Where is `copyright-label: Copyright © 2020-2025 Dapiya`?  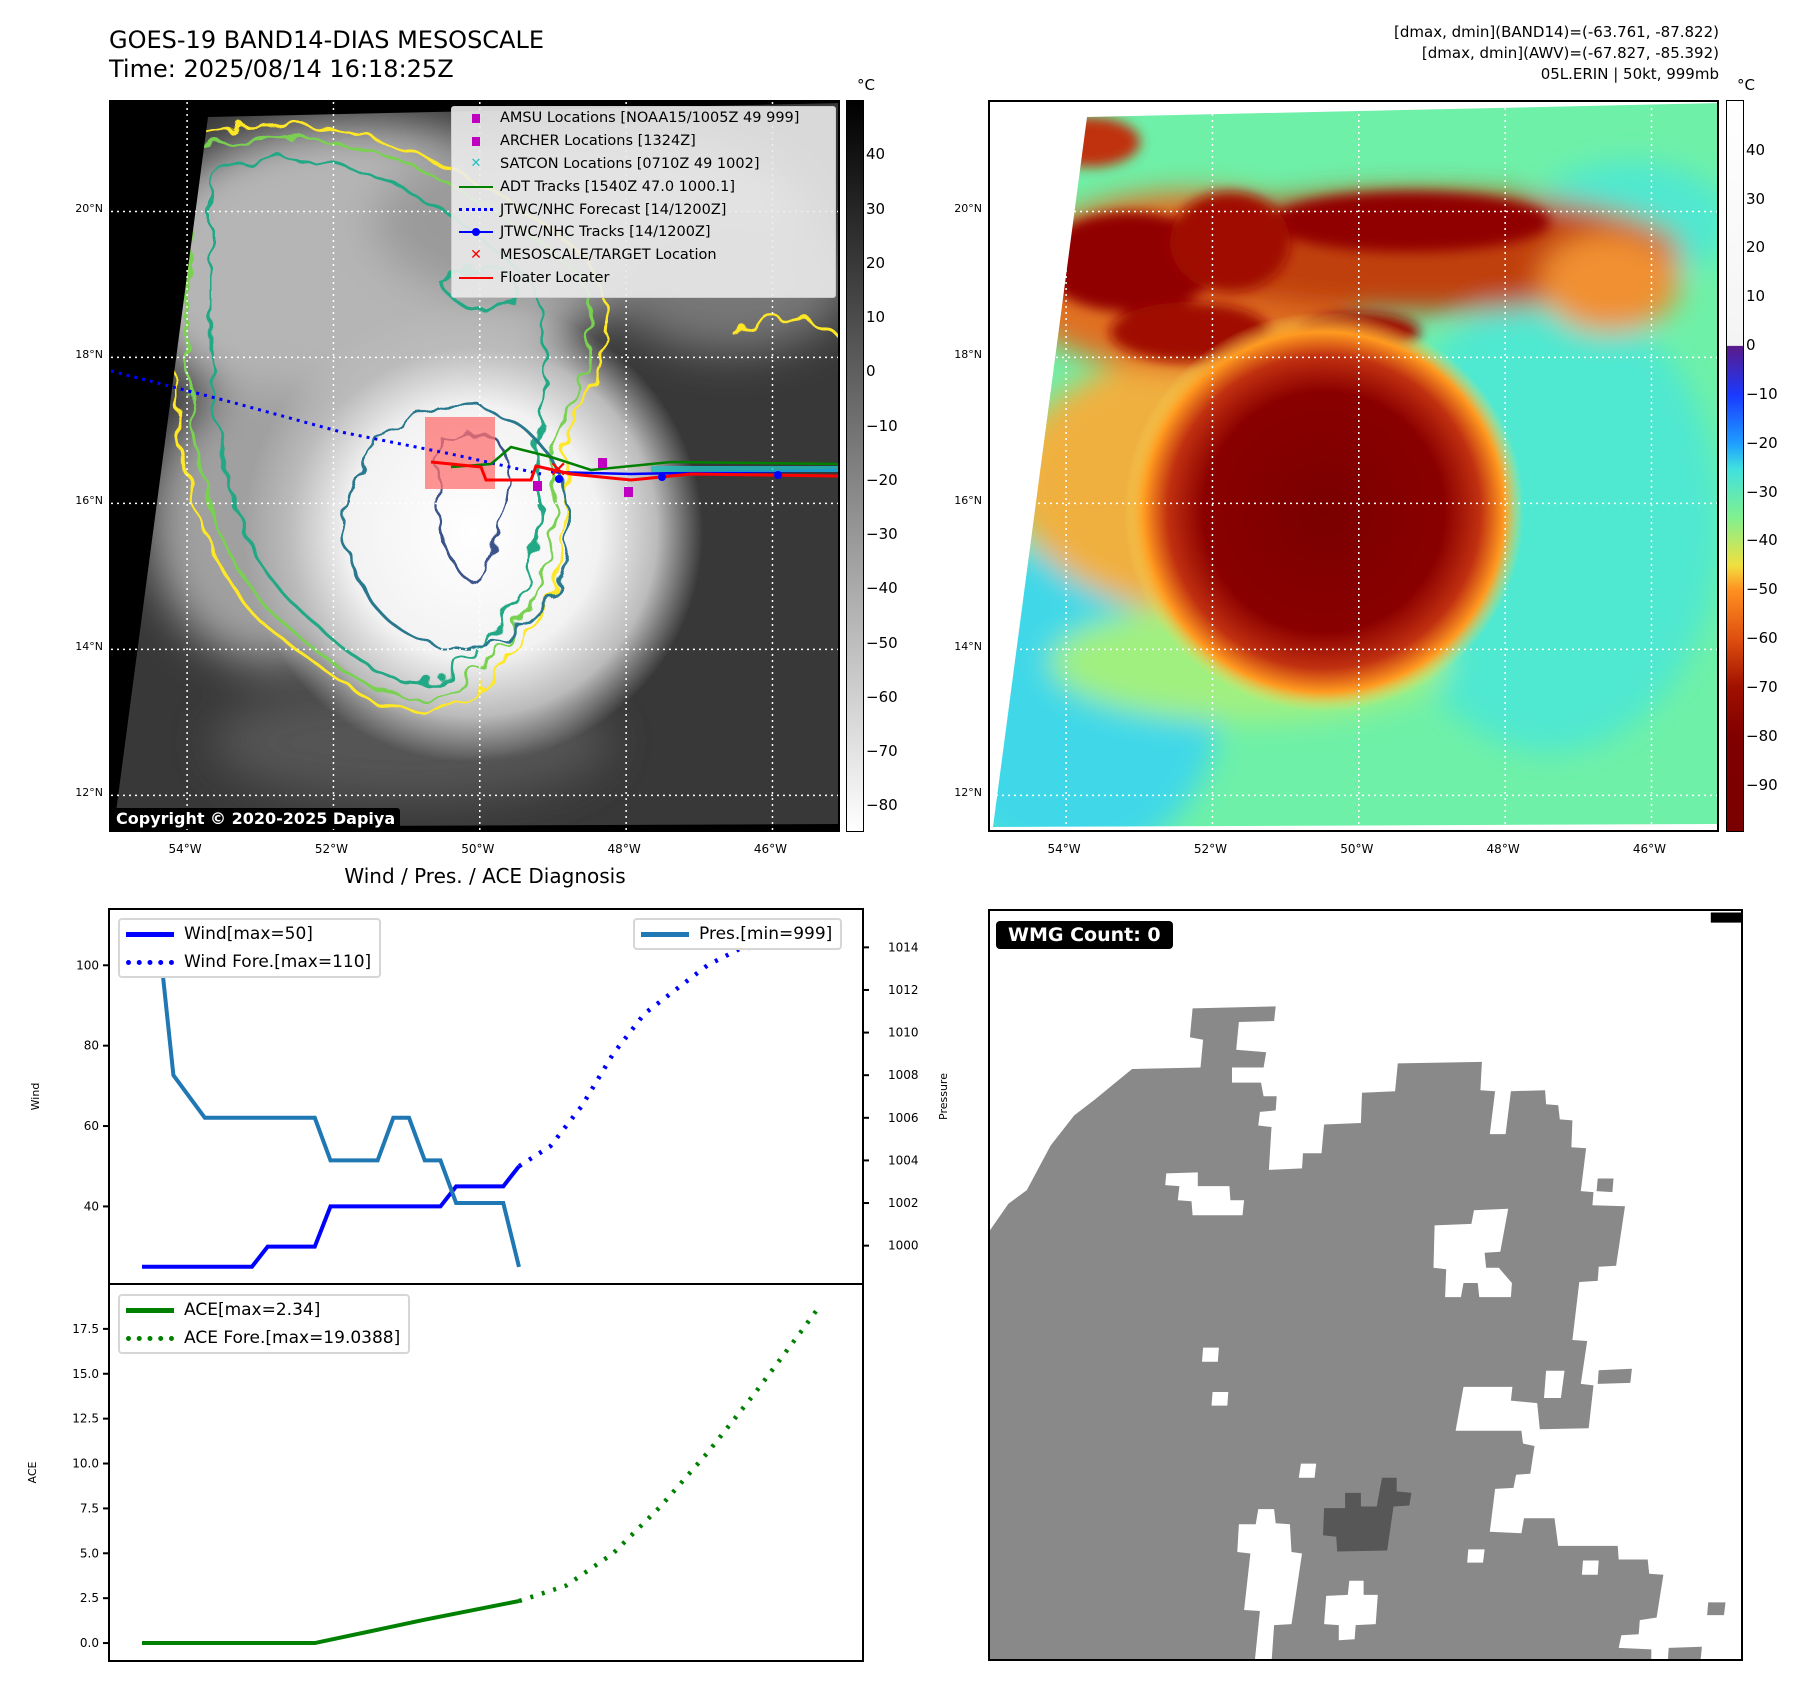 copyright-label: Copyright © 2020-2025 Dapiya is located at coordinates (256, 818).